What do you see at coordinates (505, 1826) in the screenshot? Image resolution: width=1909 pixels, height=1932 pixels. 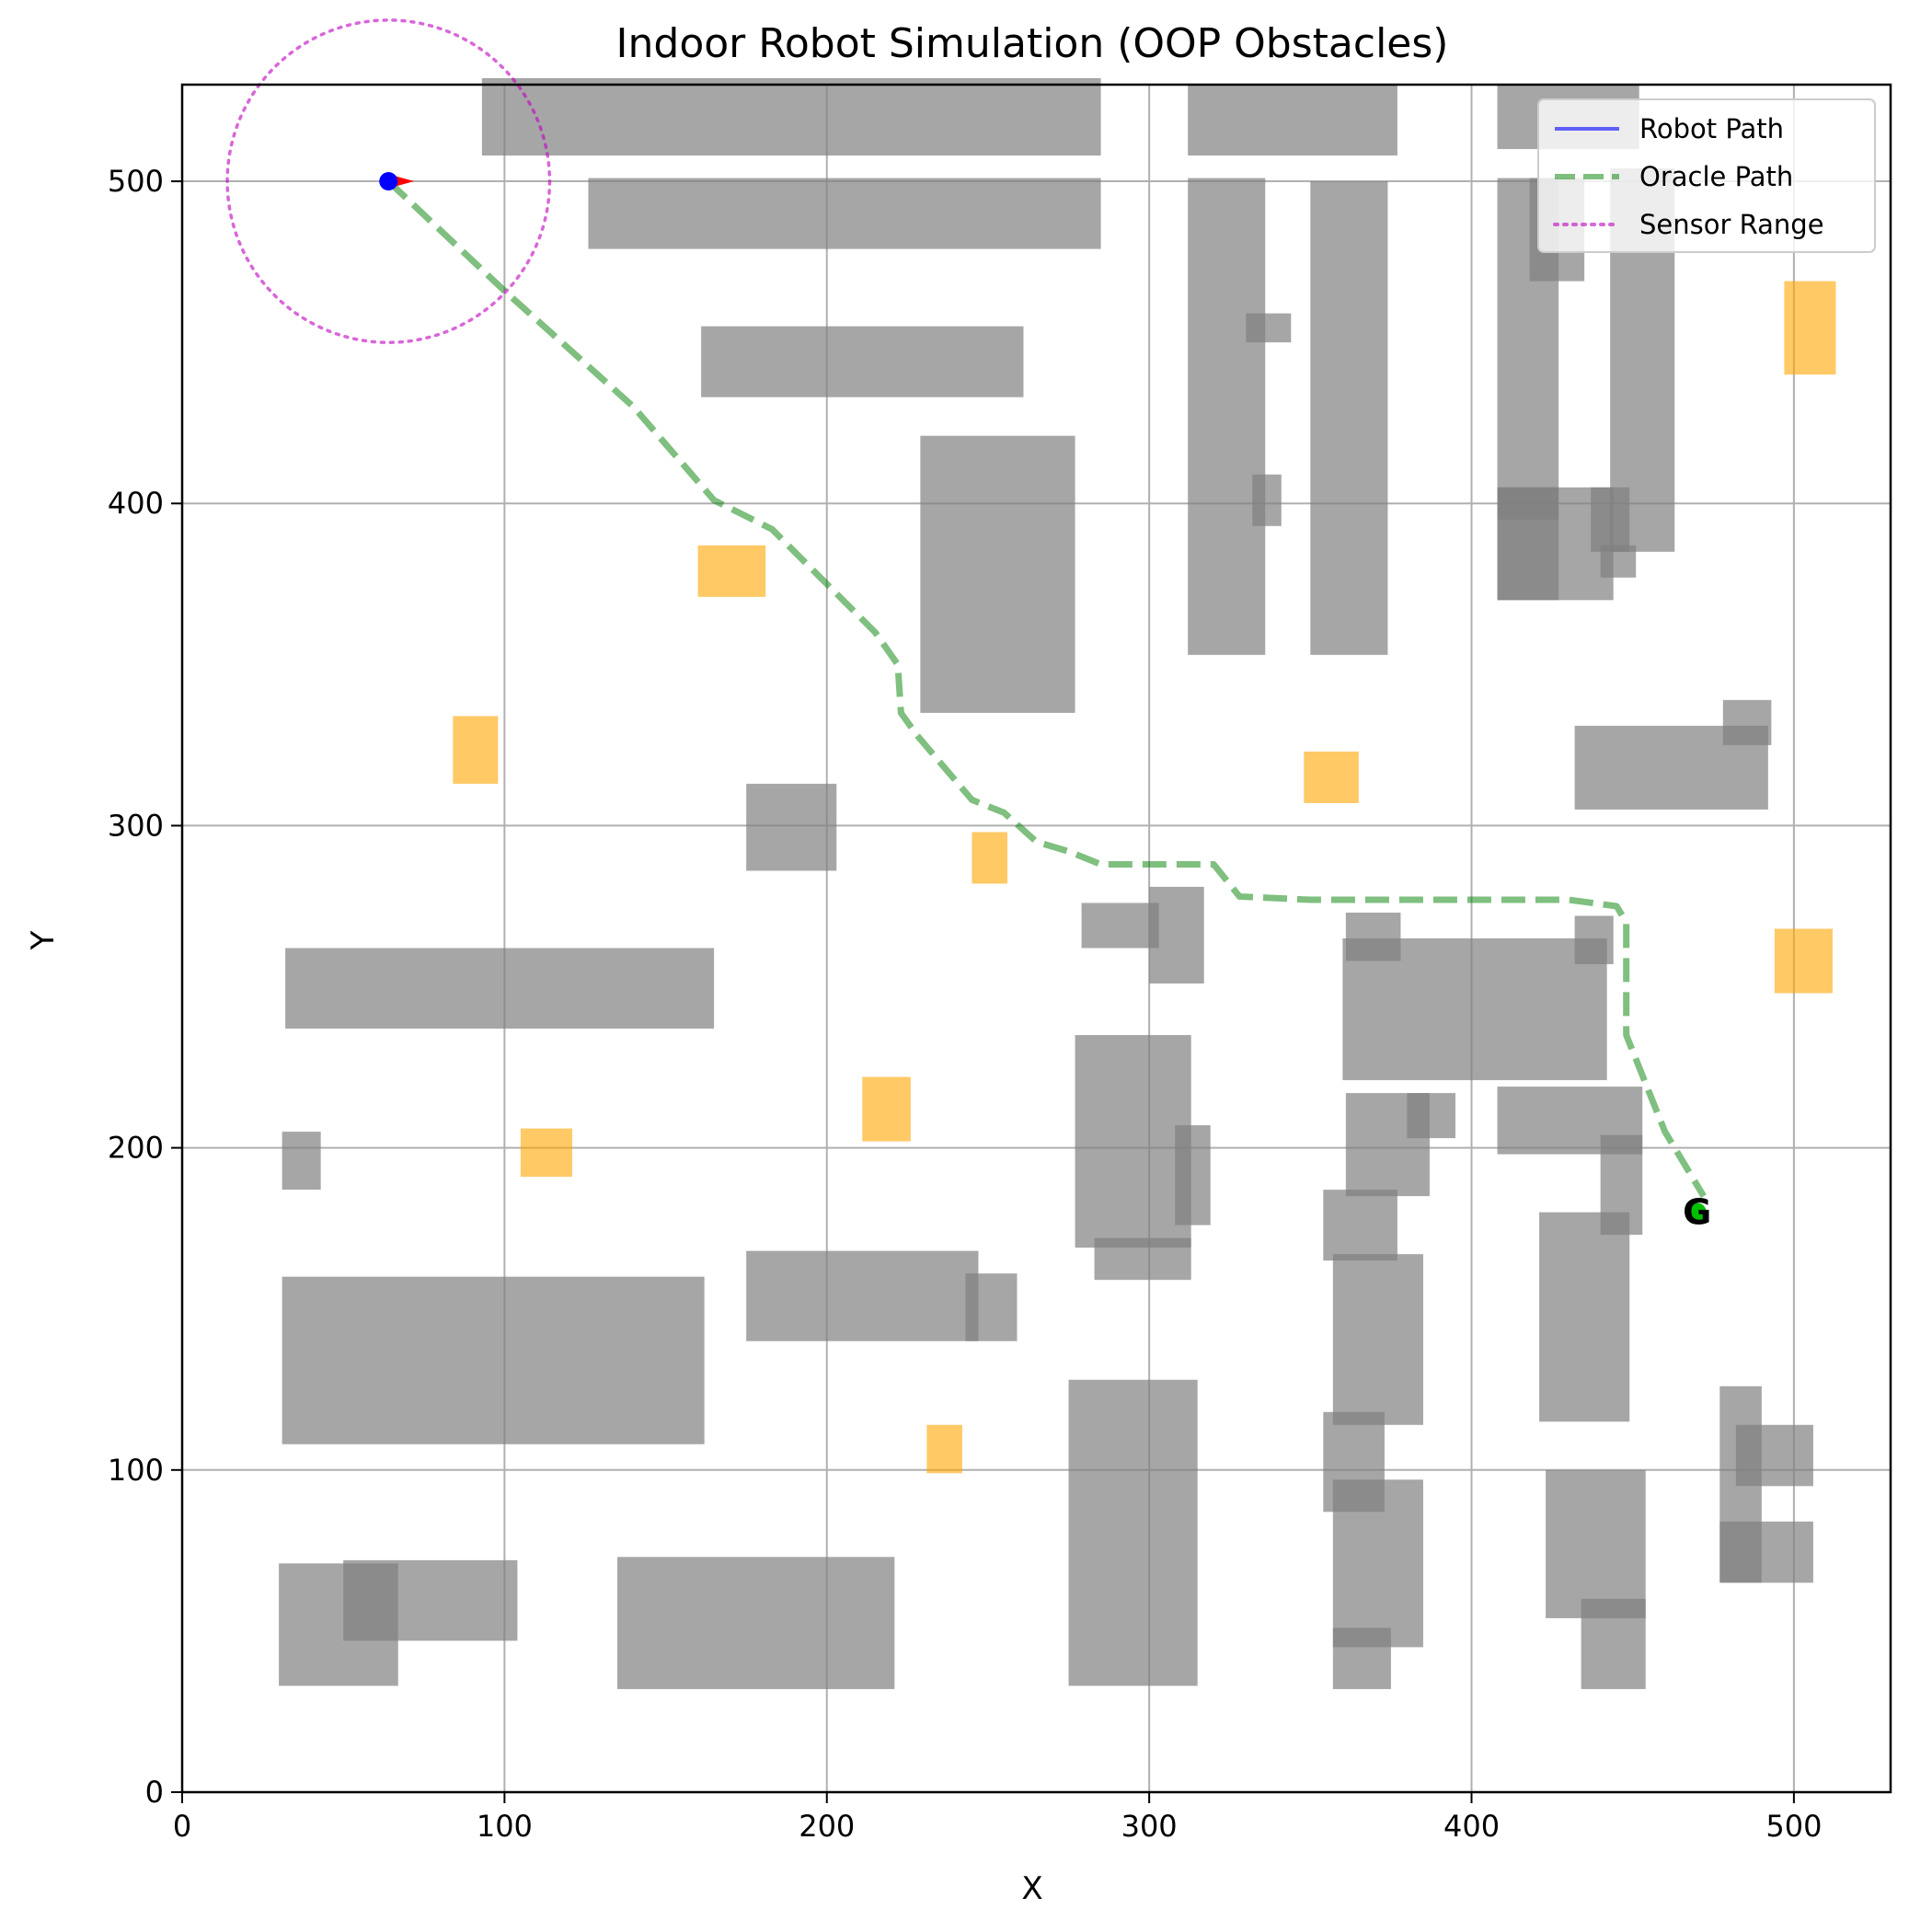 I see `x-tick-label: 100` at bounding box center [505, 1826].